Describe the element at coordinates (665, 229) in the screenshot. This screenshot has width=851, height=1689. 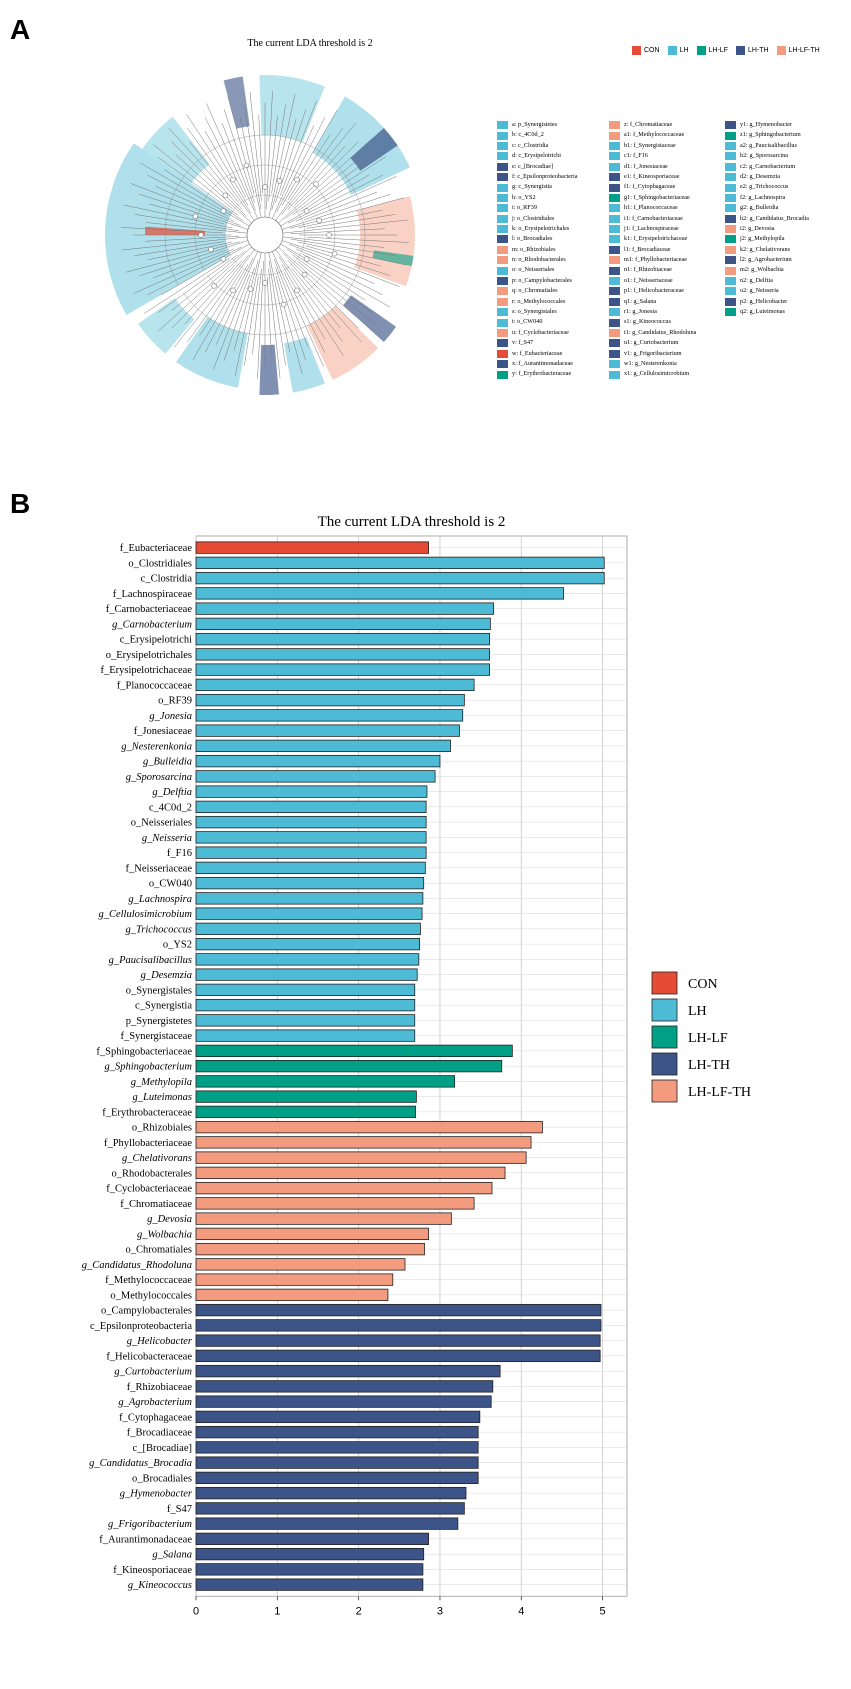
I see `cladogram-key-item: j1: f_Lachnospiraceae` at that location.